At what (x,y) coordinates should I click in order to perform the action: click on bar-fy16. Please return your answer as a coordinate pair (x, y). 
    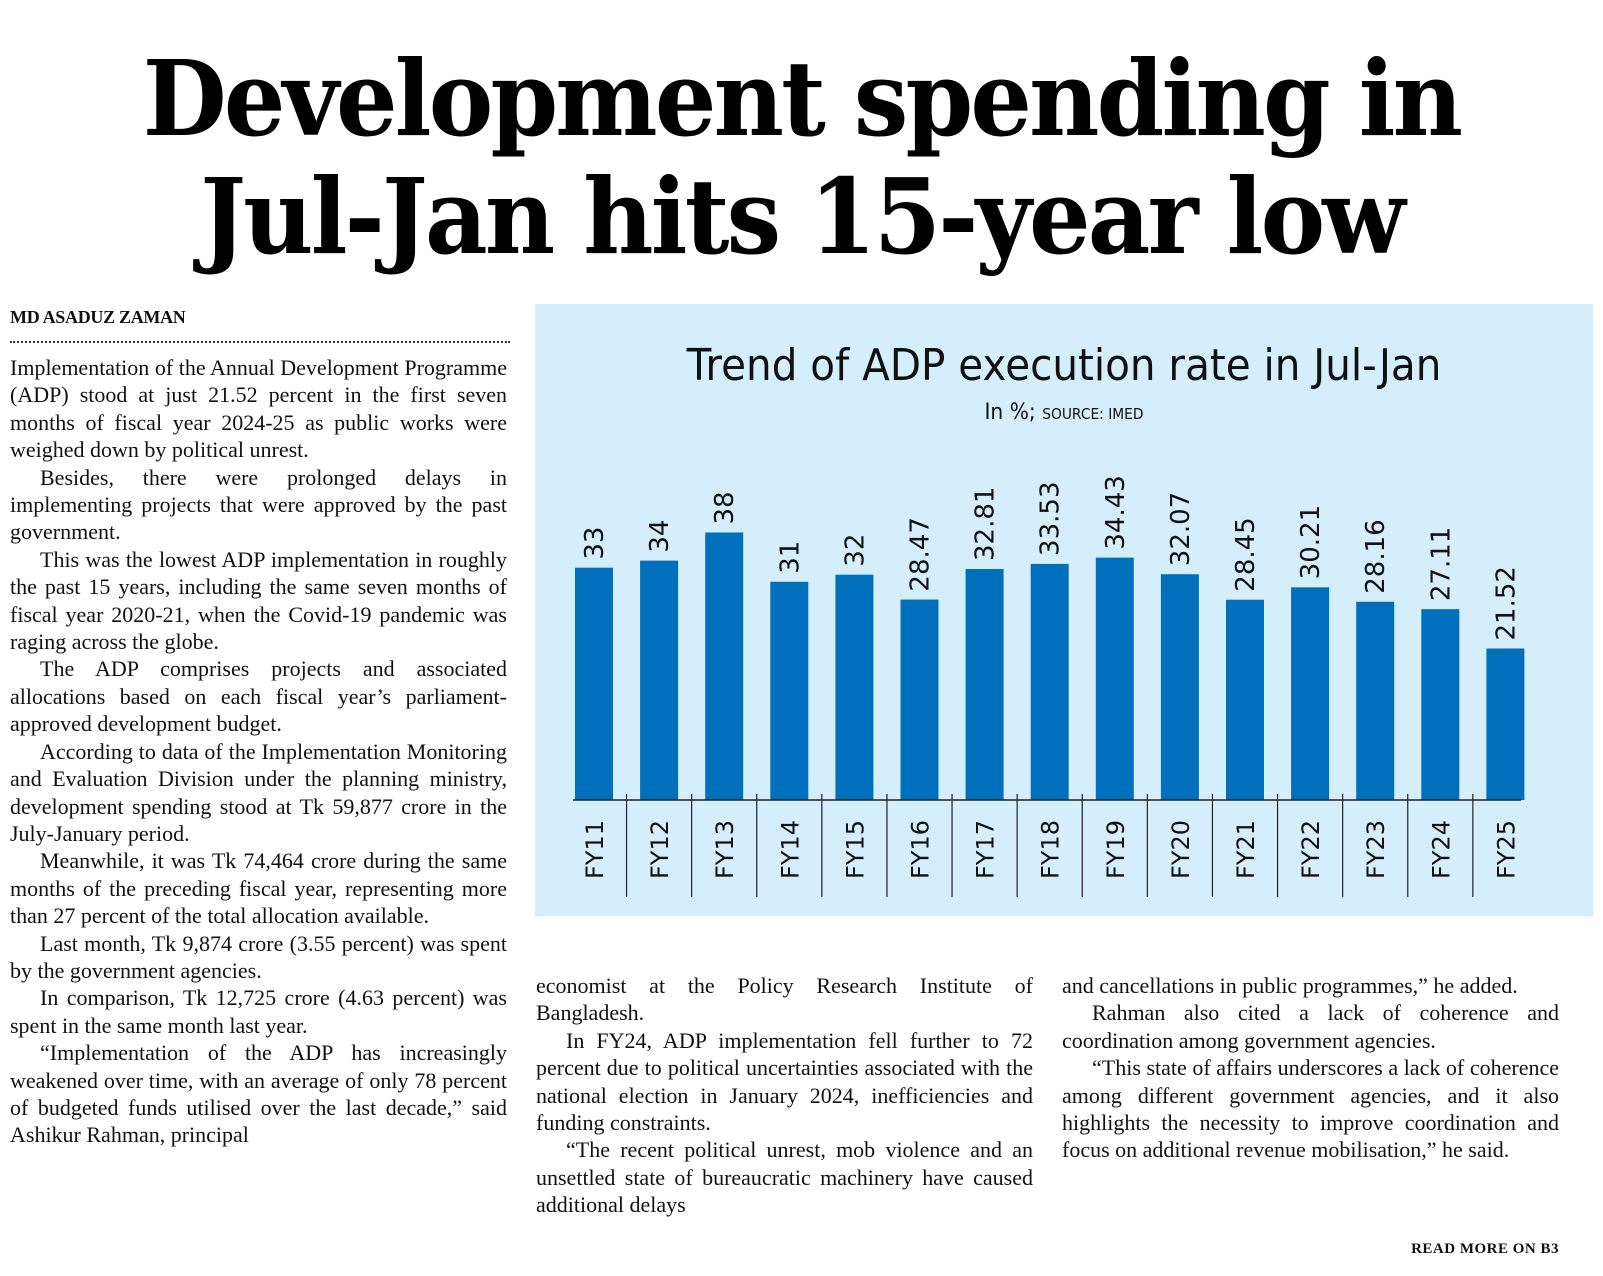
    Looking at the image, I should click on (919, 699).